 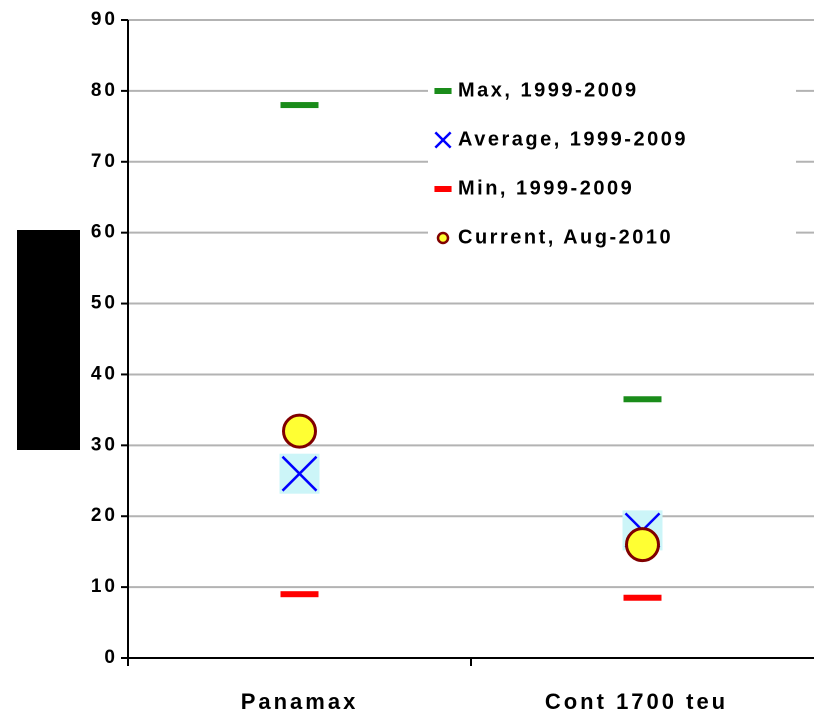 I want to click on y-tick-label: 10, so click(x=104, y=586).